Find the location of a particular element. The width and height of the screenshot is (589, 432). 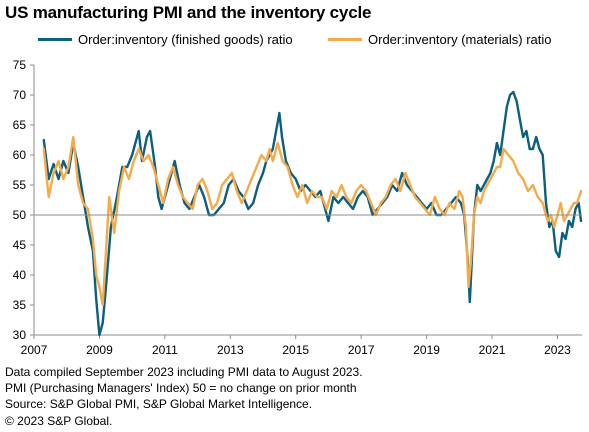

legend-label-materials: Order:inventory (materials) ratio is located at coordinates (460, 39).